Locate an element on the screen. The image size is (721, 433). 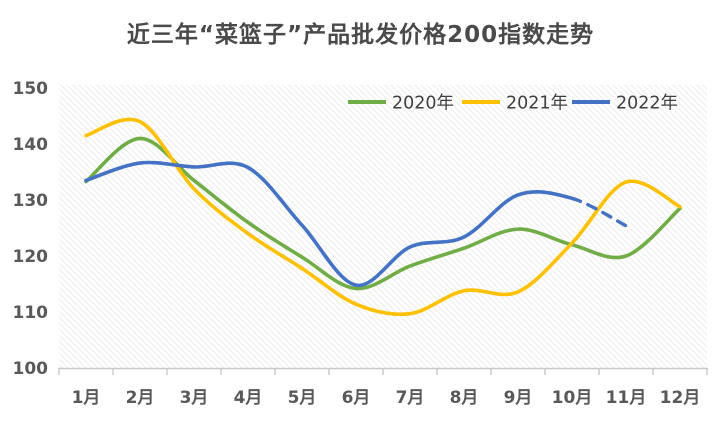
x-tick-label: 5月 is located at coordinates (302, 398).